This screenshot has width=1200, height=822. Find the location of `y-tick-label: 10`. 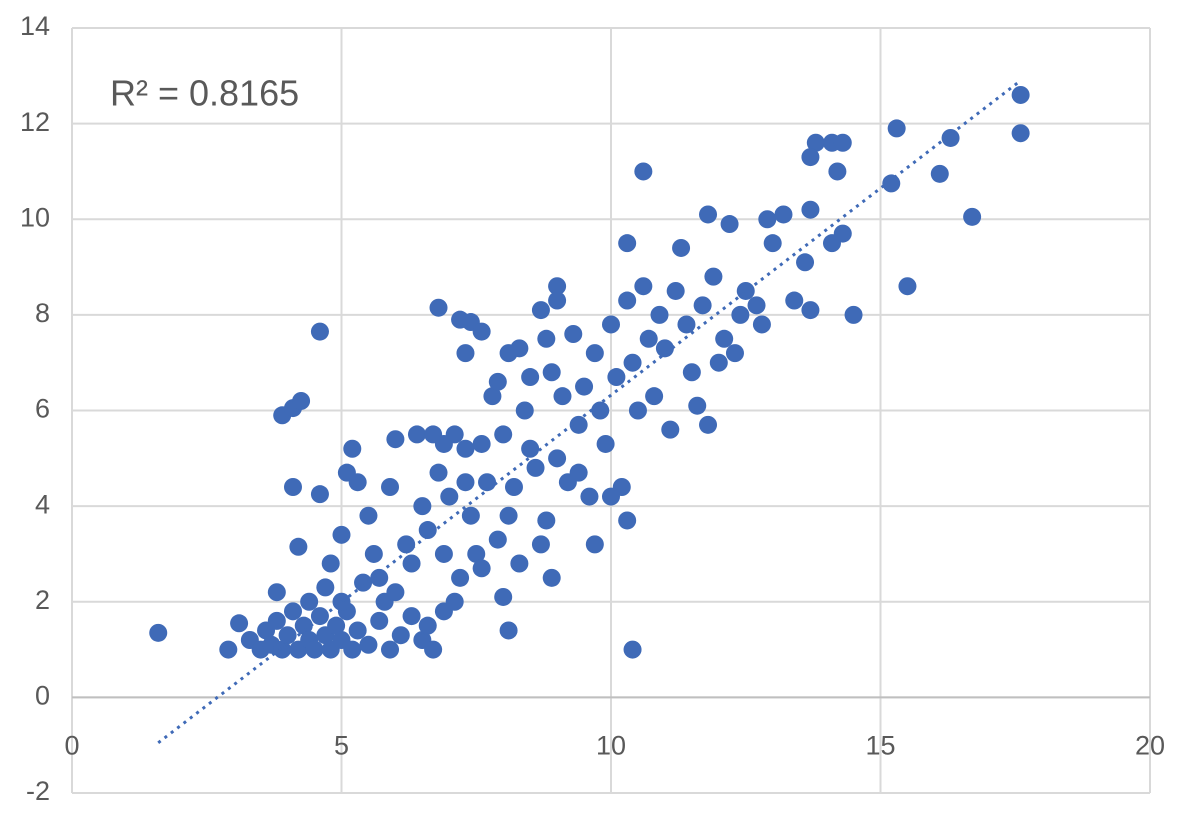

y-tick-label: 10 is located at coordinates (35, 217).